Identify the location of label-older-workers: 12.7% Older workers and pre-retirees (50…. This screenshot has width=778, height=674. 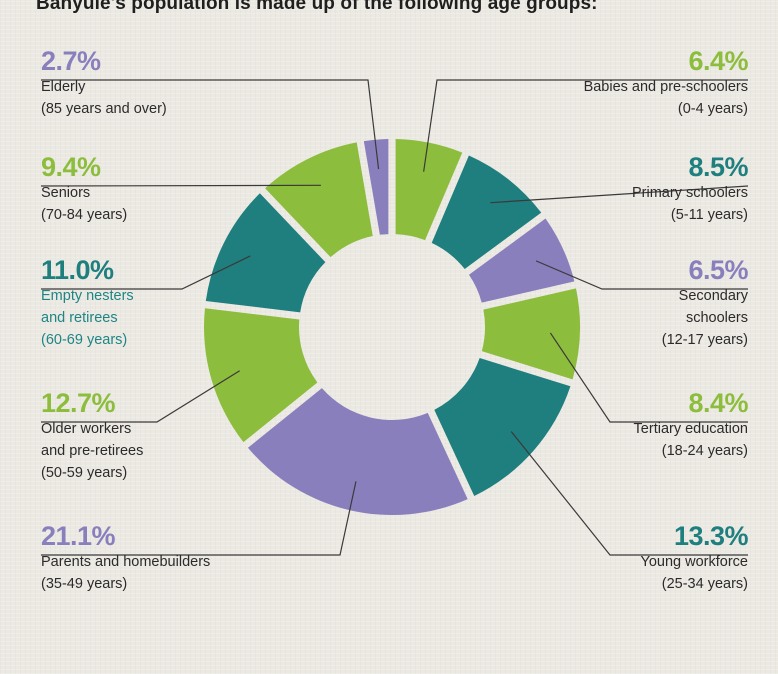
(191, 436).